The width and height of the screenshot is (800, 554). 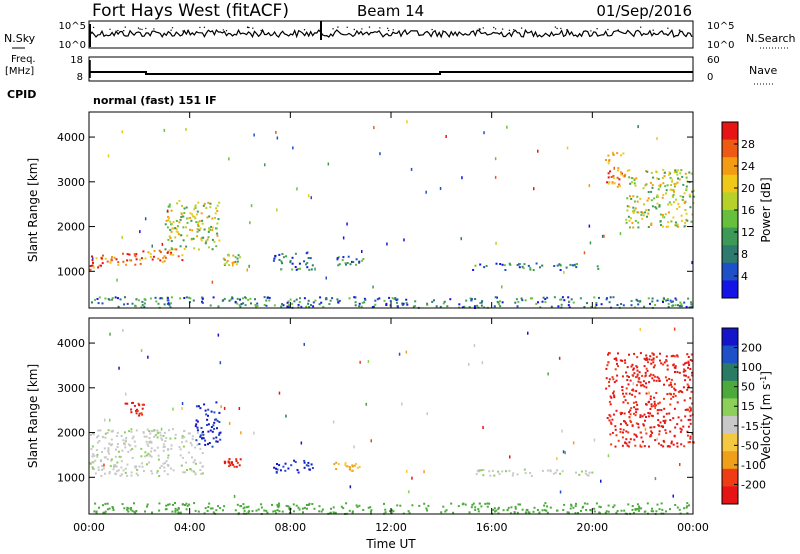 What do you see at coordinates (644, 11) in the screenshot?
I see `date-label: 01/Sep/2016` at bounding box center [644, 11].